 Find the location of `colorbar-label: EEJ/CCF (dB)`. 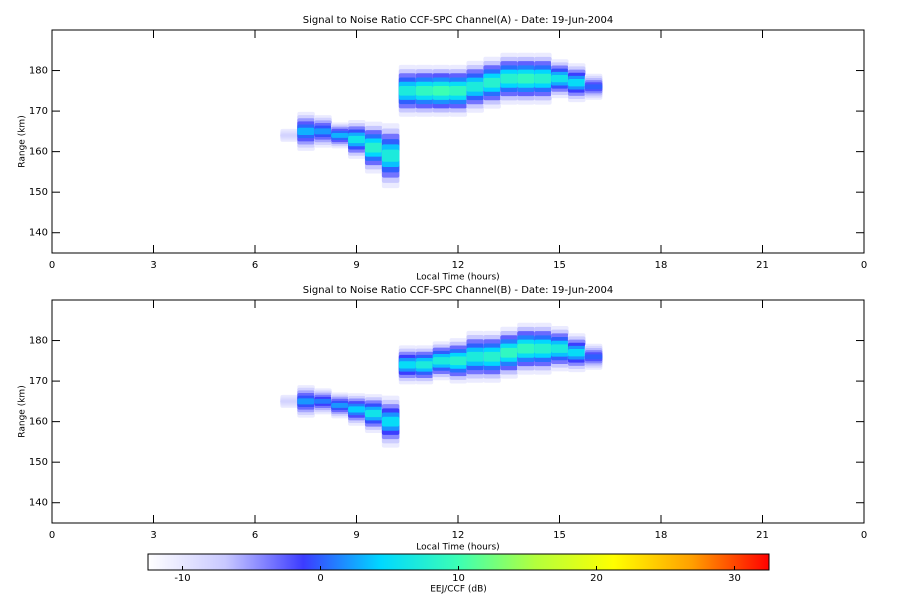

colorbar-label: EEJ/CCF (dB) is located at coordinates (458, 590).